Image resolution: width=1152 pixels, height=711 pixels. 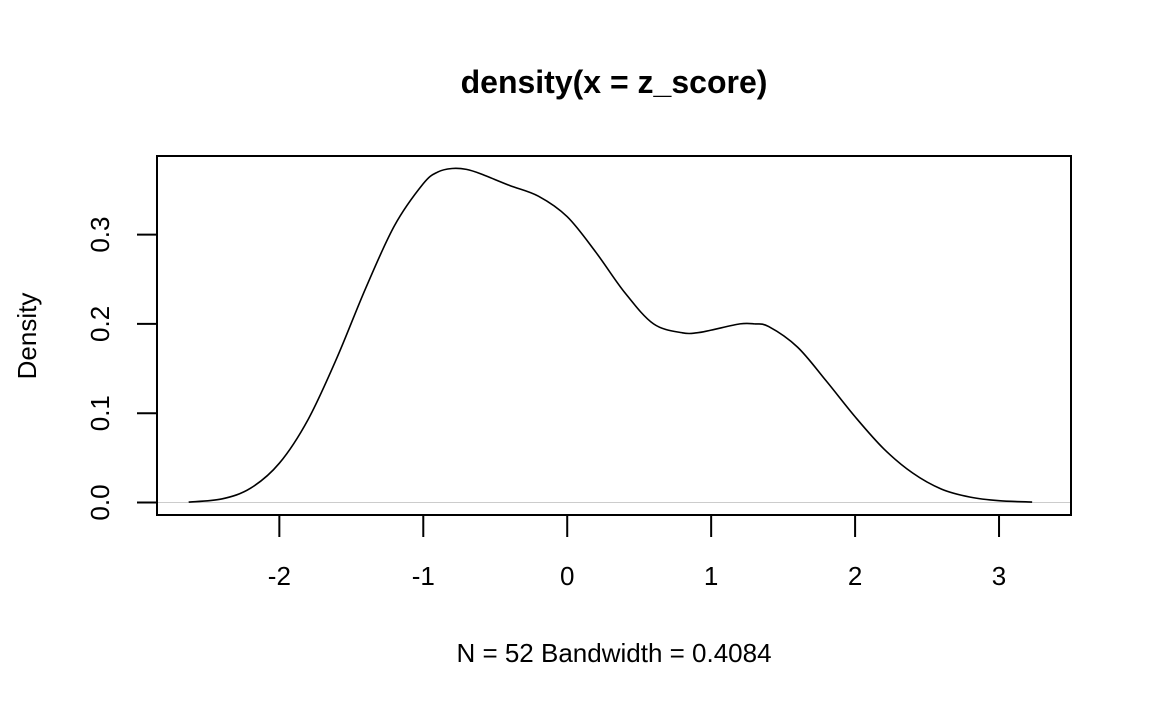 What do you see at coordinates (567, 576) in the screenshot?
I see `x-tick-label: 0` at bounding box center [567, 576].